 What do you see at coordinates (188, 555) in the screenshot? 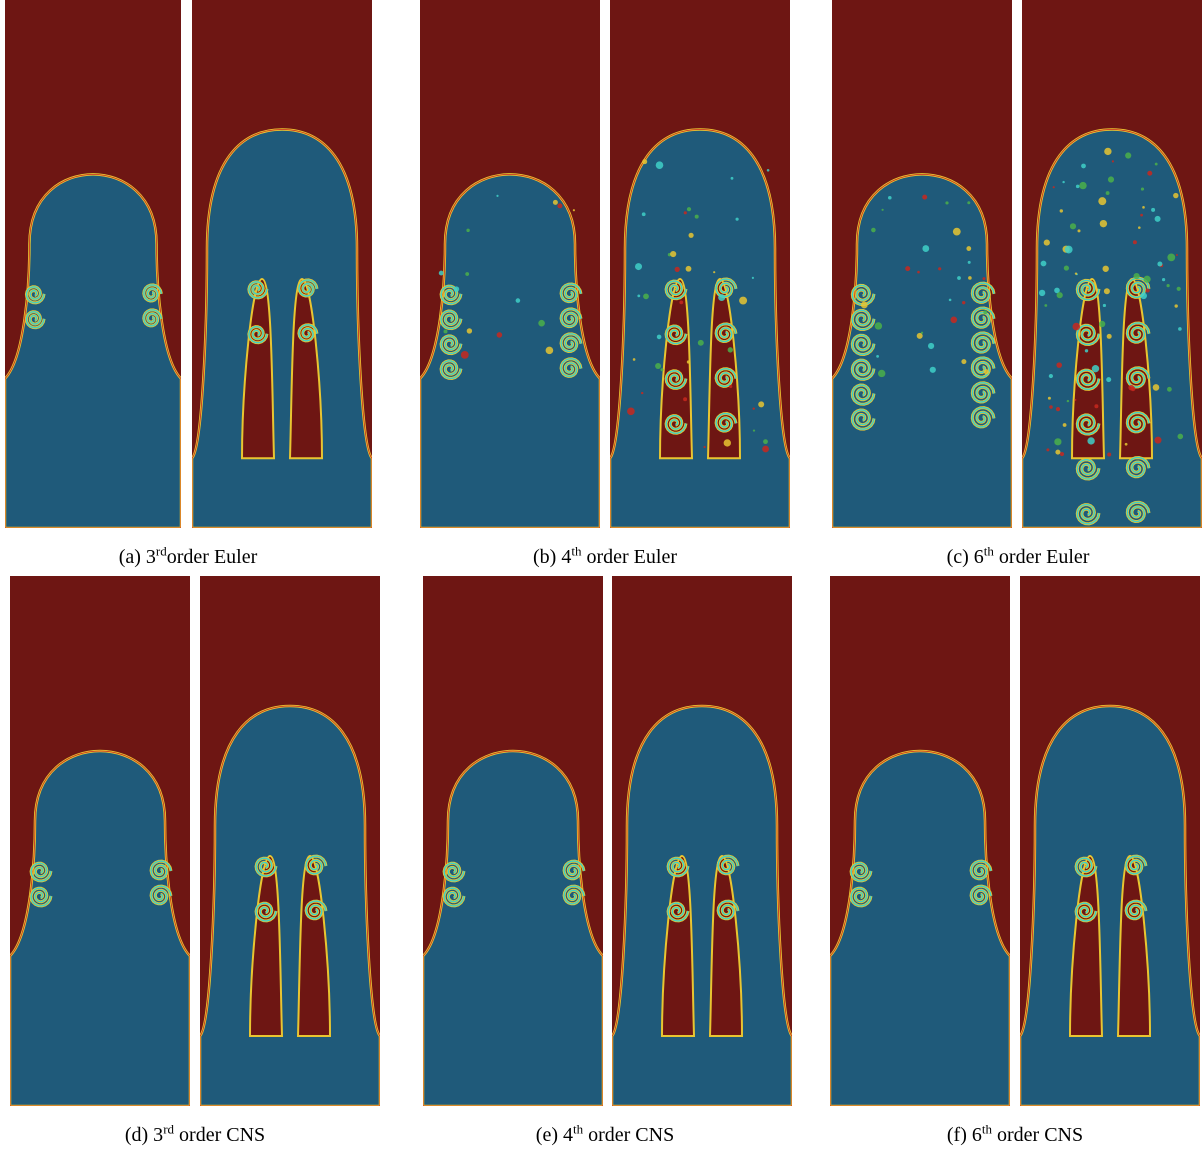
I see `caption-a: (a) 3rdorder Euler` at bounding box center [188, 555].